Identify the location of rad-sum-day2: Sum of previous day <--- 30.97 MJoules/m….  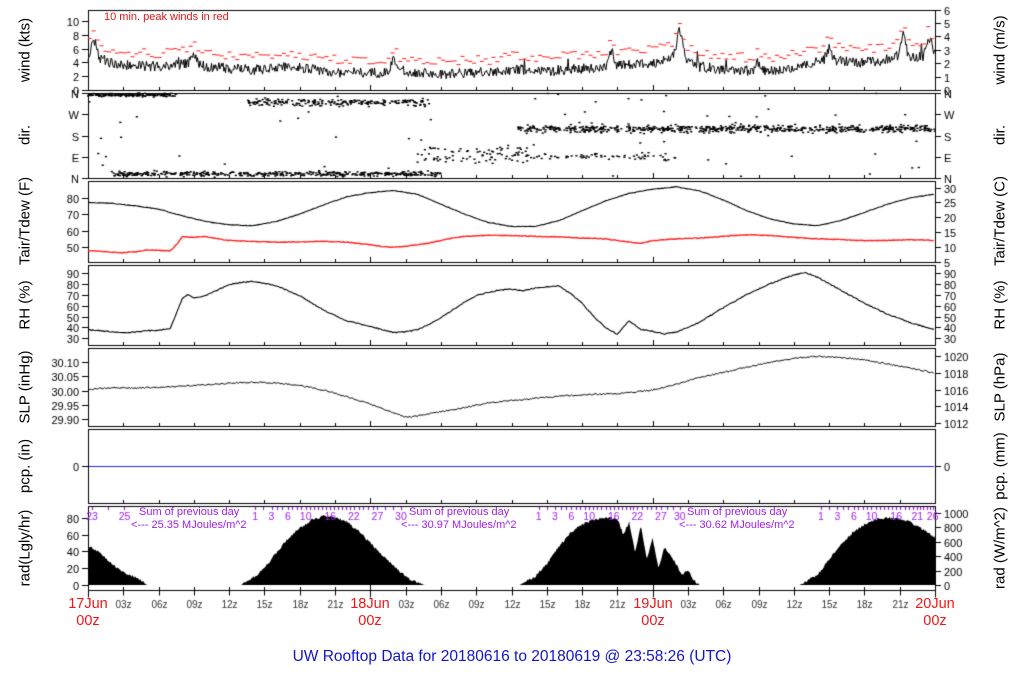
(459, 518).